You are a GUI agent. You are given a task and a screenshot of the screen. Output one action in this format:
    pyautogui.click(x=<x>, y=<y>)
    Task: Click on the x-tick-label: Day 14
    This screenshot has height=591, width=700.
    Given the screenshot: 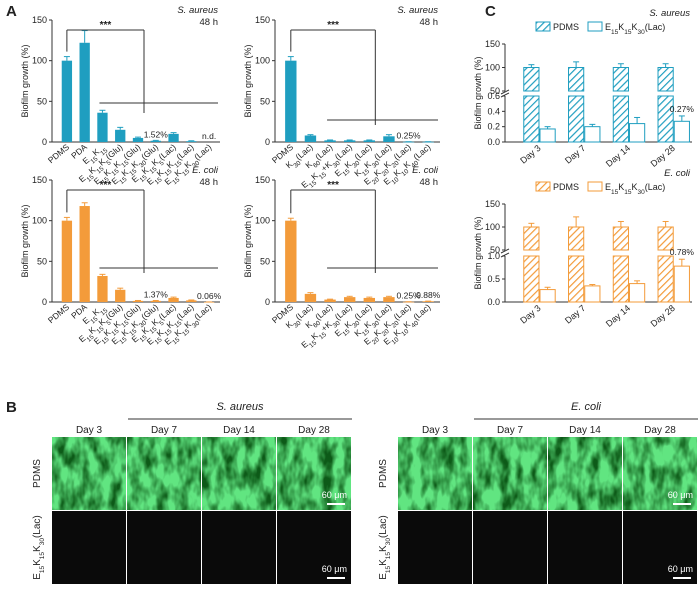 What is the action you would take?
    pyautogui.click(x=618, y=316)
    